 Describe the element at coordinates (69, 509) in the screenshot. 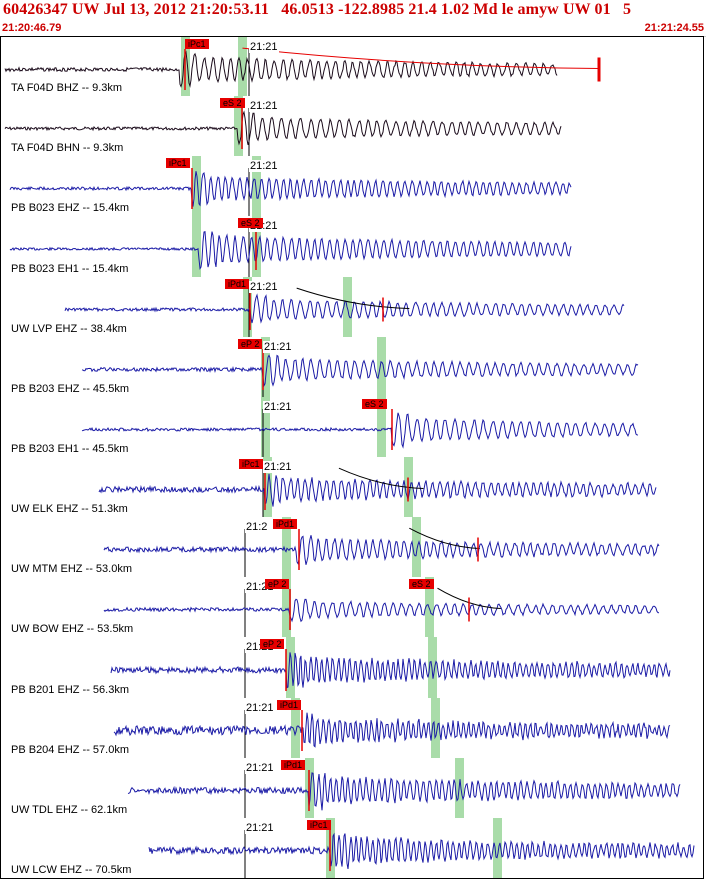

I see `station-channel-label: UW ELK EHZ -- 51.3km` at that location.